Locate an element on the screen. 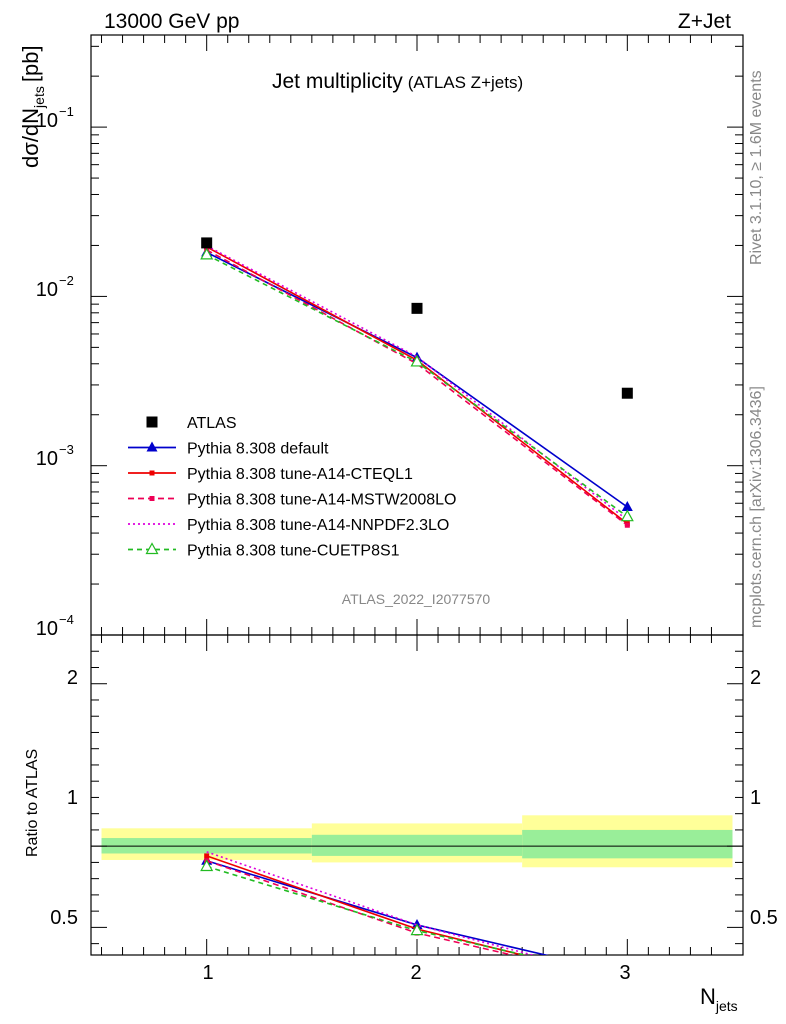 The image size is (786, 1024). ratio-tick-label: 0.5 is located at coordinates (64, 918).